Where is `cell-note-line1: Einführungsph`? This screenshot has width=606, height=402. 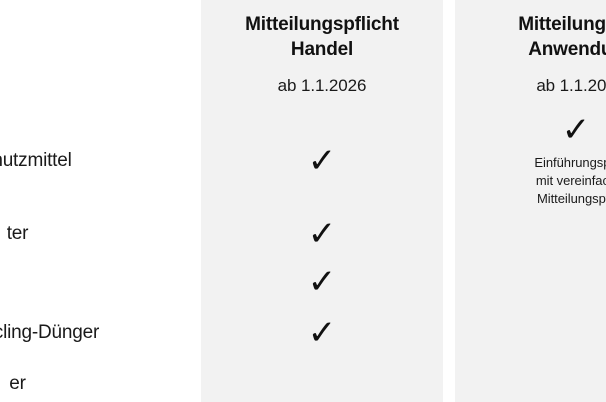
cell-note-line1: Einführungsph is located at coordinates (570, 163).